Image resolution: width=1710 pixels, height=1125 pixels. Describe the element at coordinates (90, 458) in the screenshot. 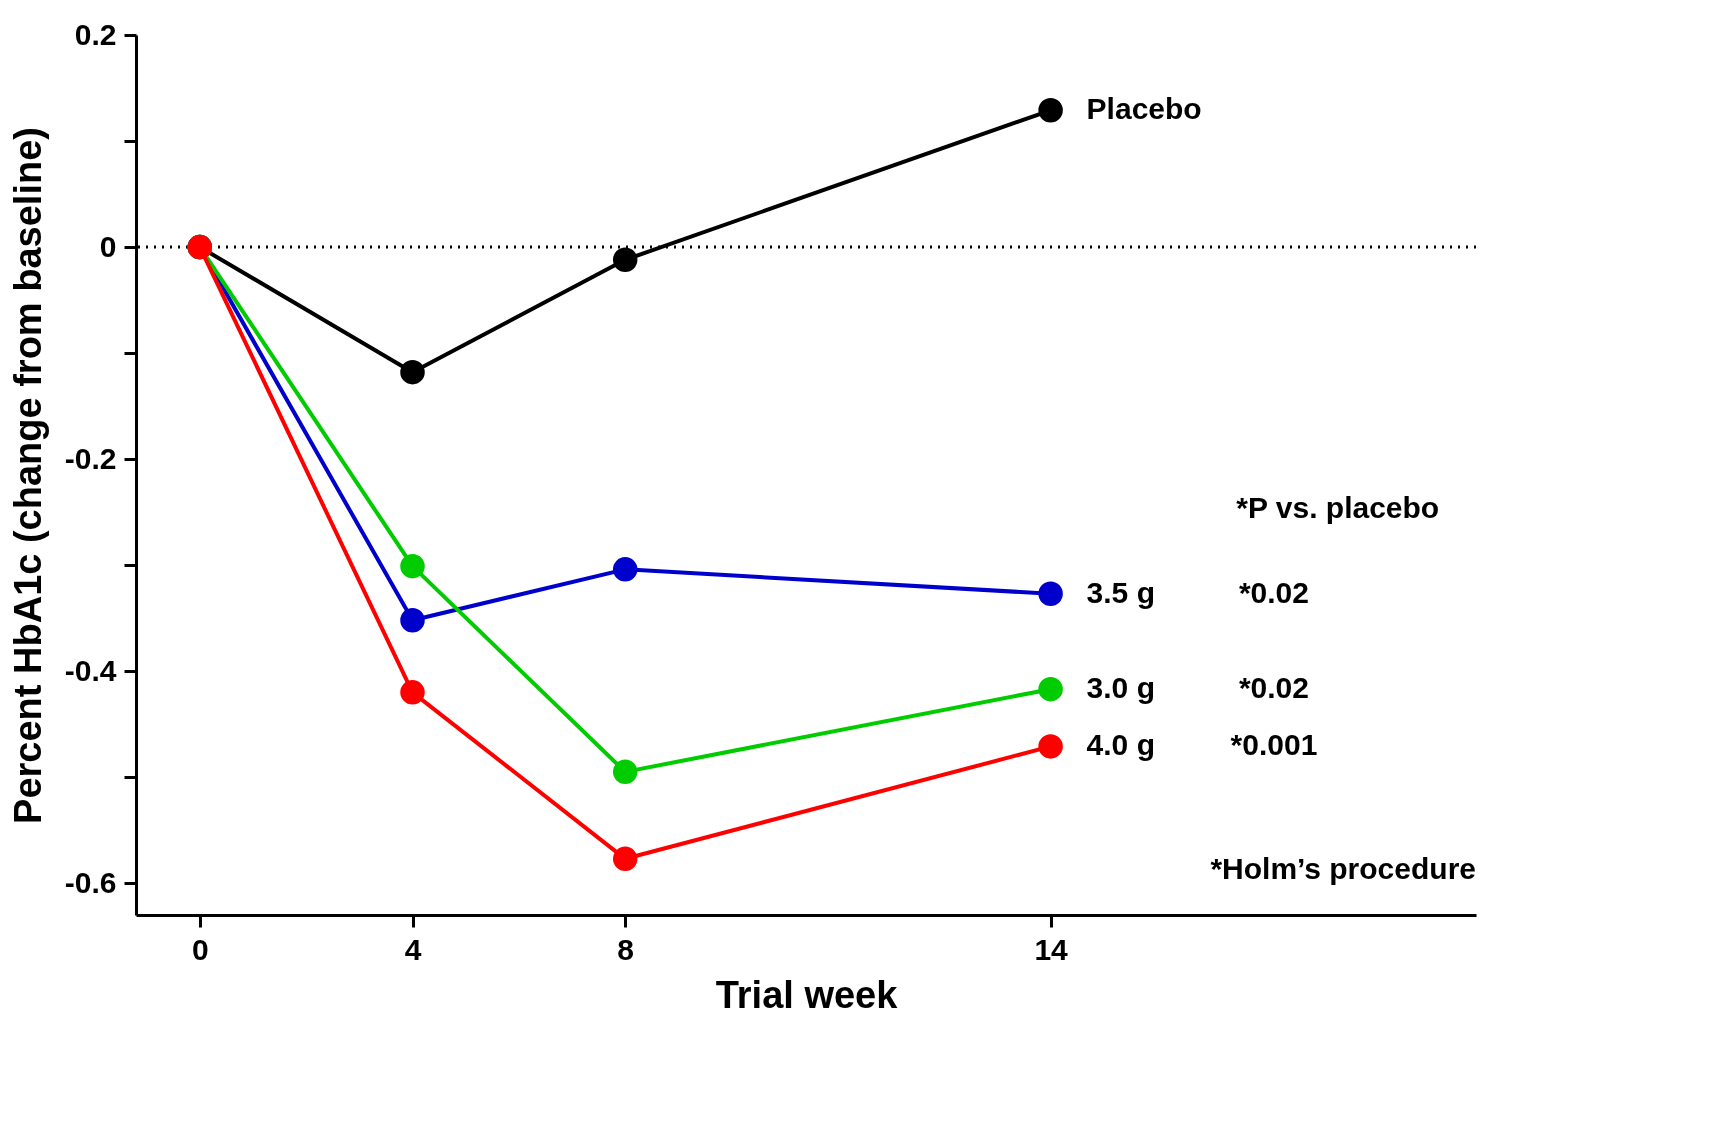

I see `y-tick-label: -0.2` at that location.